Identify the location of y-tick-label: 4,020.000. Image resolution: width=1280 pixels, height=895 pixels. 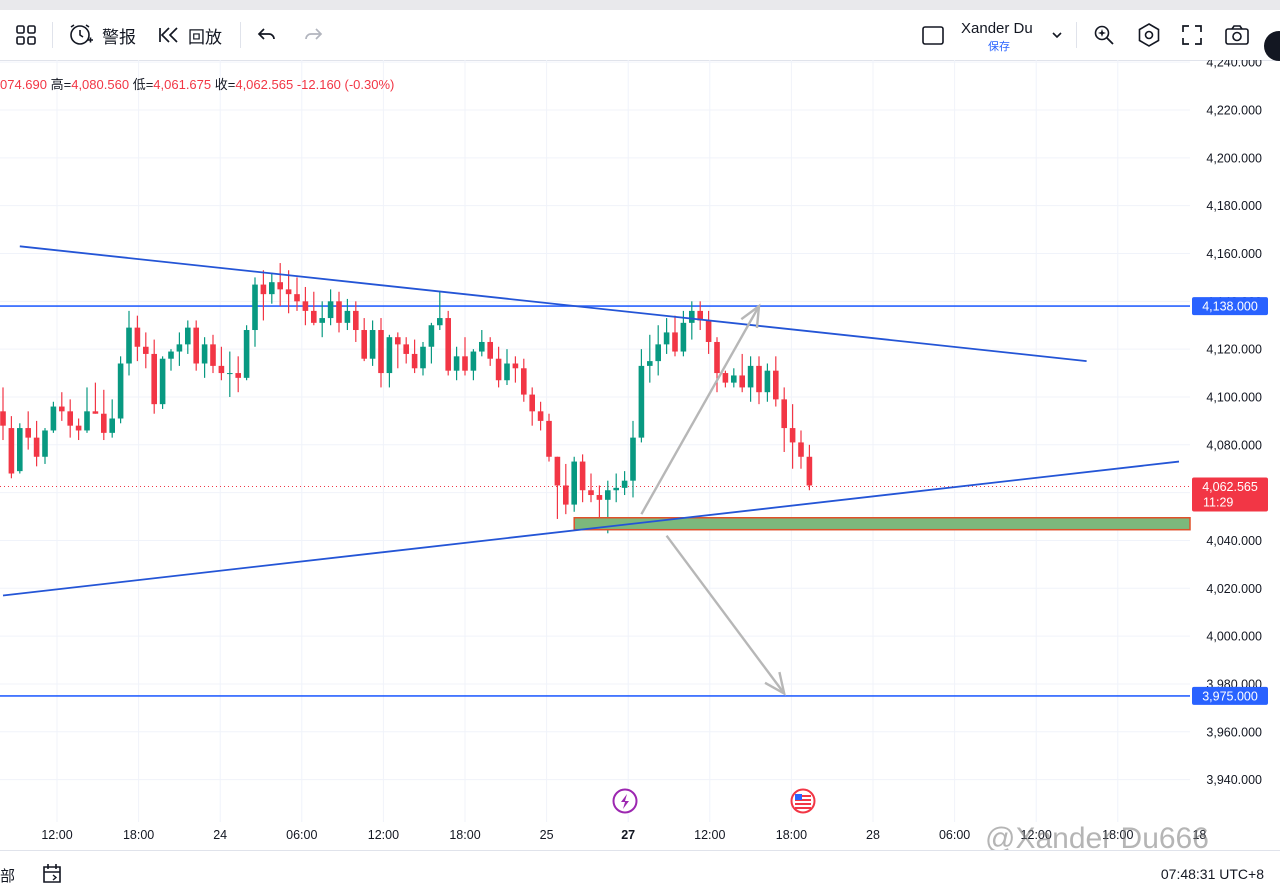
(1234, 589).